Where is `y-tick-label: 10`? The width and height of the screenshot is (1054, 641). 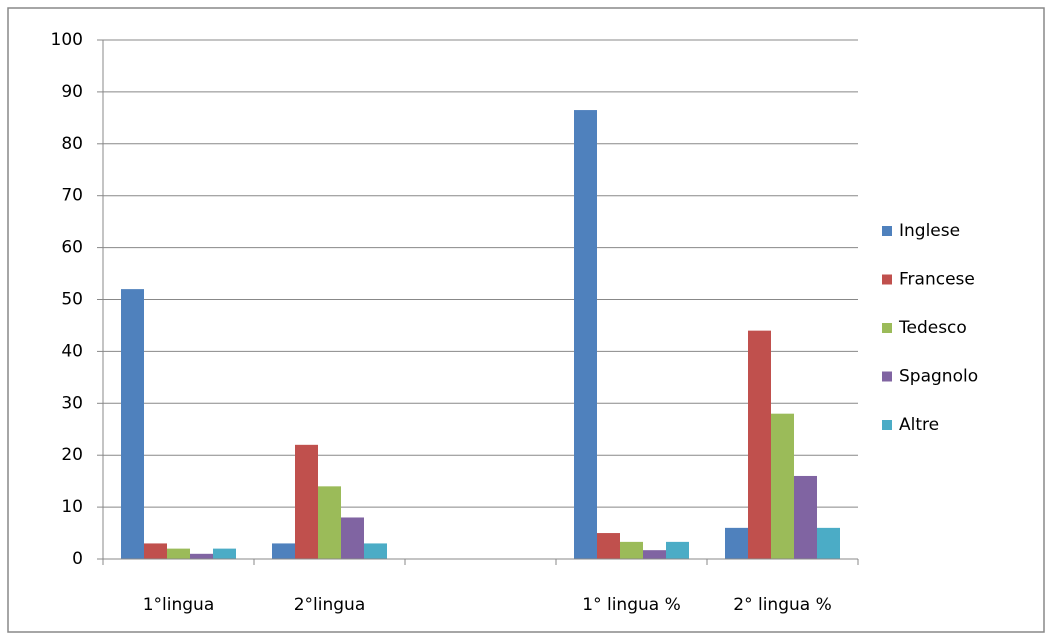
y-tick-label: 10 is located at coordinates (72, 507).